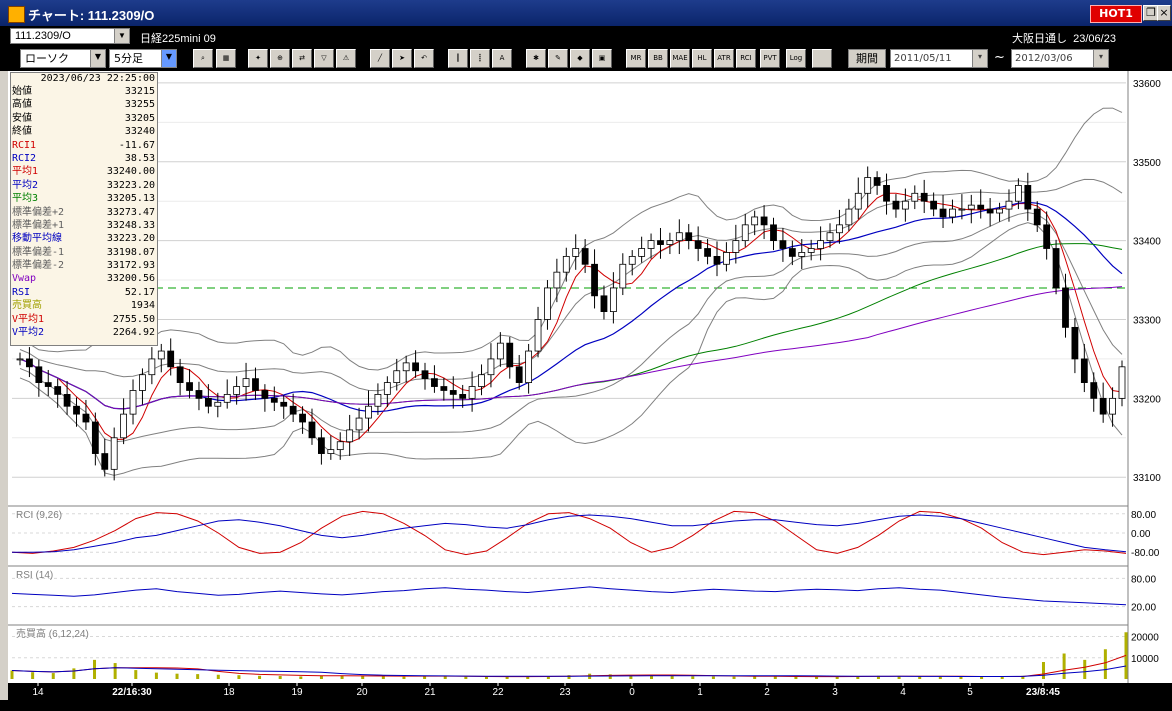 This screenshot has width=1172, height=711. What do you see at coordinates (84, 292) in the screenshot?
I see `info-row: RSI 52.17` at bounding box center [84, 292].